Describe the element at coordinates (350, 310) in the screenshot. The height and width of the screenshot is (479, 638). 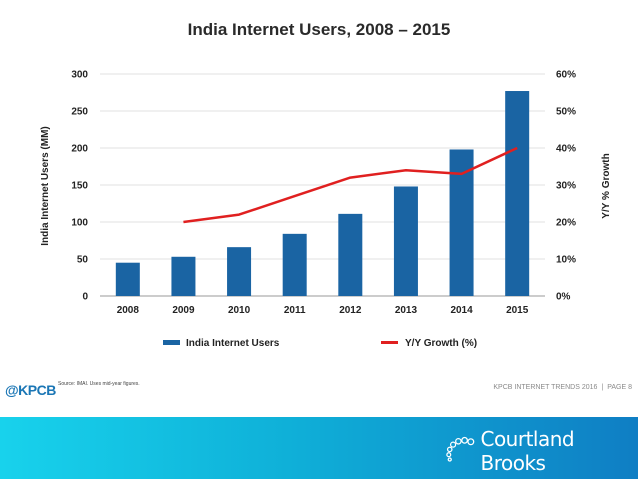
I see `x-tick-label: 2012` at that location.